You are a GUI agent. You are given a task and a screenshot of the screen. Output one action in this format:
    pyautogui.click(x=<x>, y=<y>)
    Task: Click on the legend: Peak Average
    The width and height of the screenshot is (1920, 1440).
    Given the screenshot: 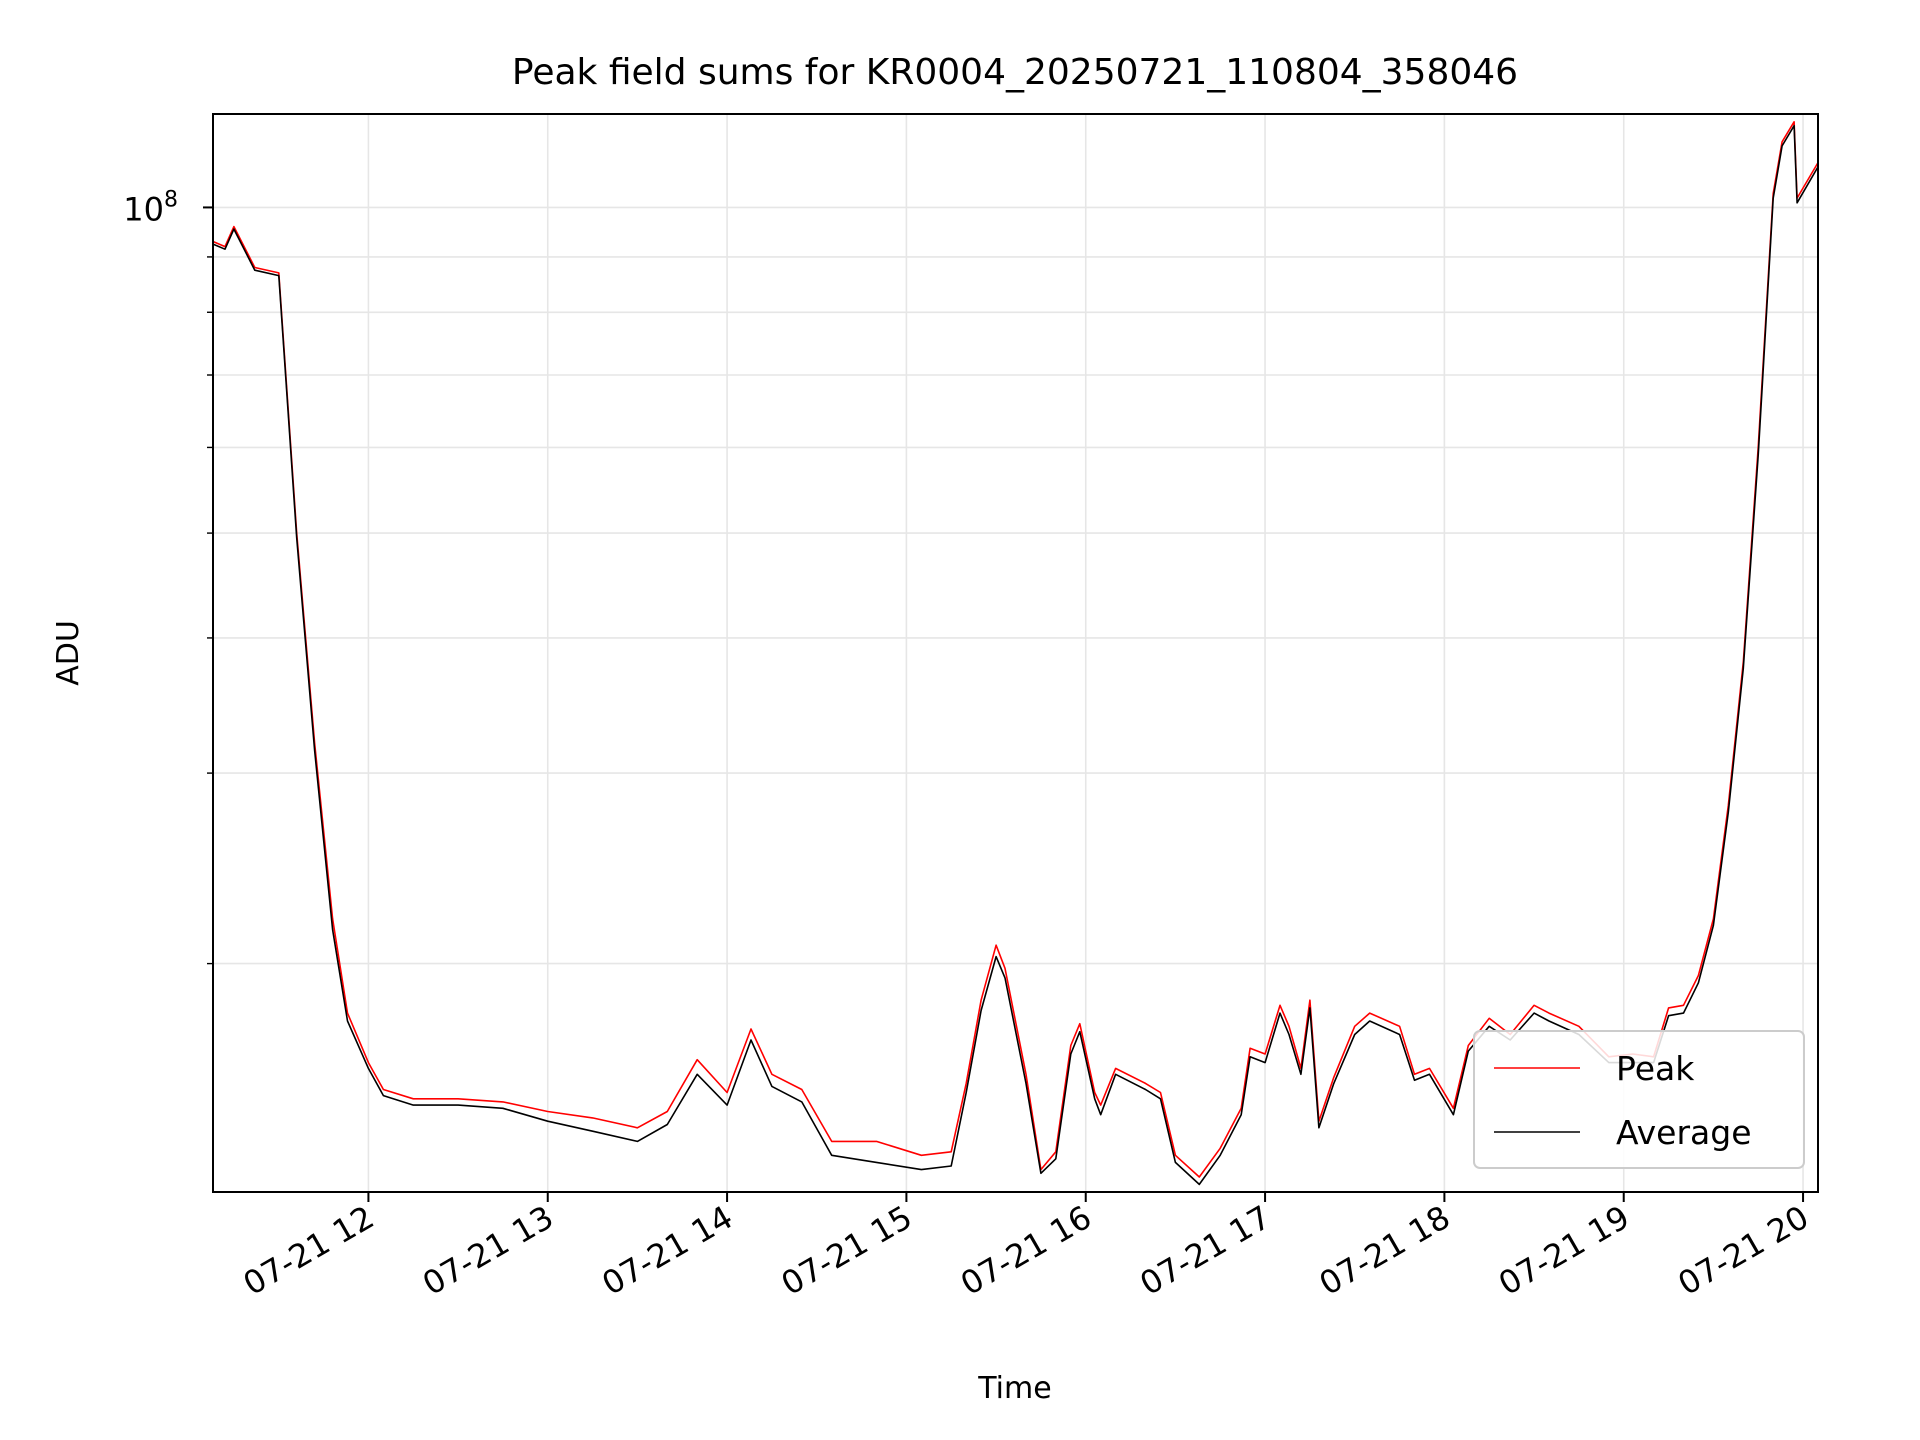 What is the action you would take?
    pyautogui.click(x=1639, y=1099)
    